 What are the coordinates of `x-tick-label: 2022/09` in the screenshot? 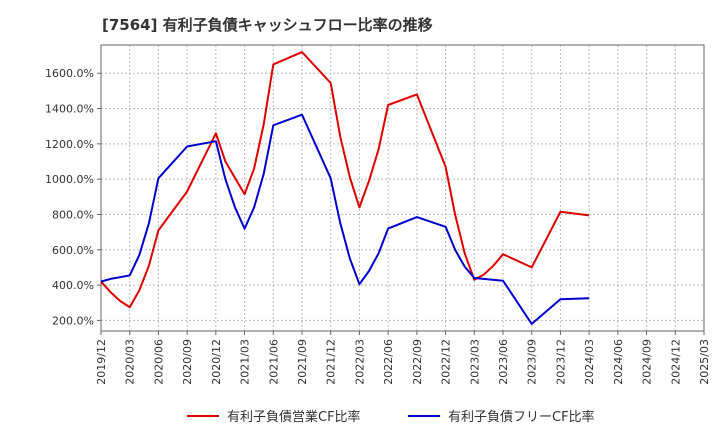 It's located at (417, 362).